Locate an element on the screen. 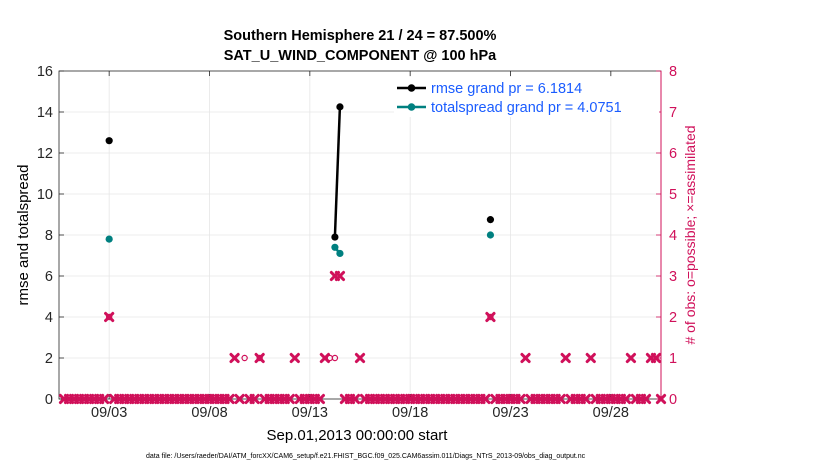 The width and height of the screenshot is (830, 470). x-tick-label: 09/18 is located at coordinates (410, 413).